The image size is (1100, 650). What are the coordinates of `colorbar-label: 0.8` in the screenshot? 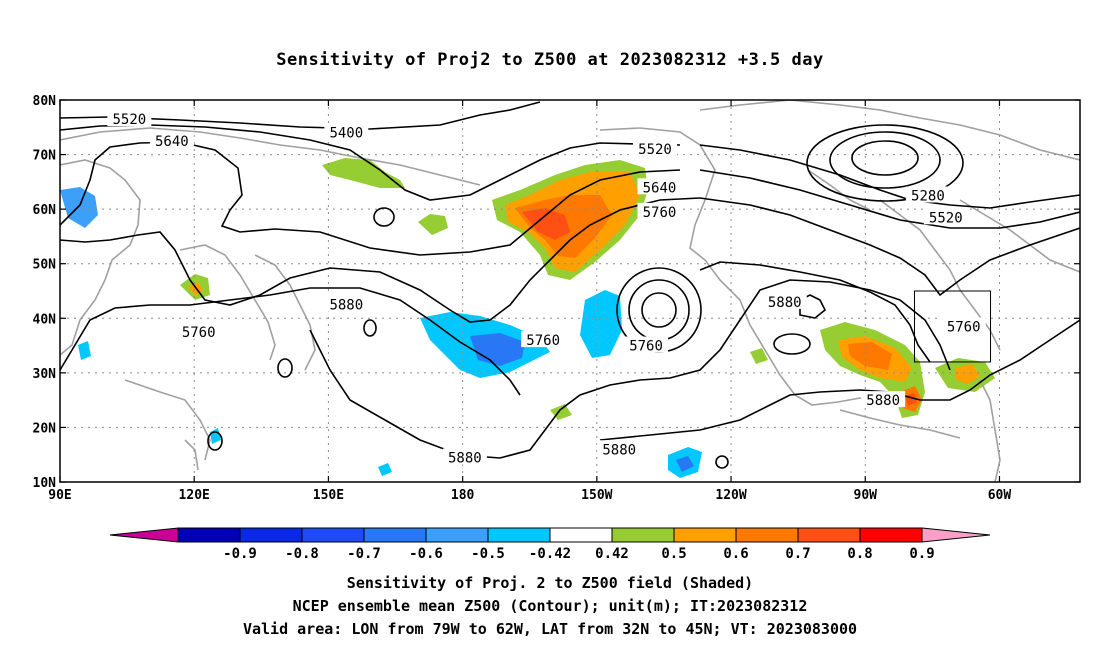 It's located at (859, 554).